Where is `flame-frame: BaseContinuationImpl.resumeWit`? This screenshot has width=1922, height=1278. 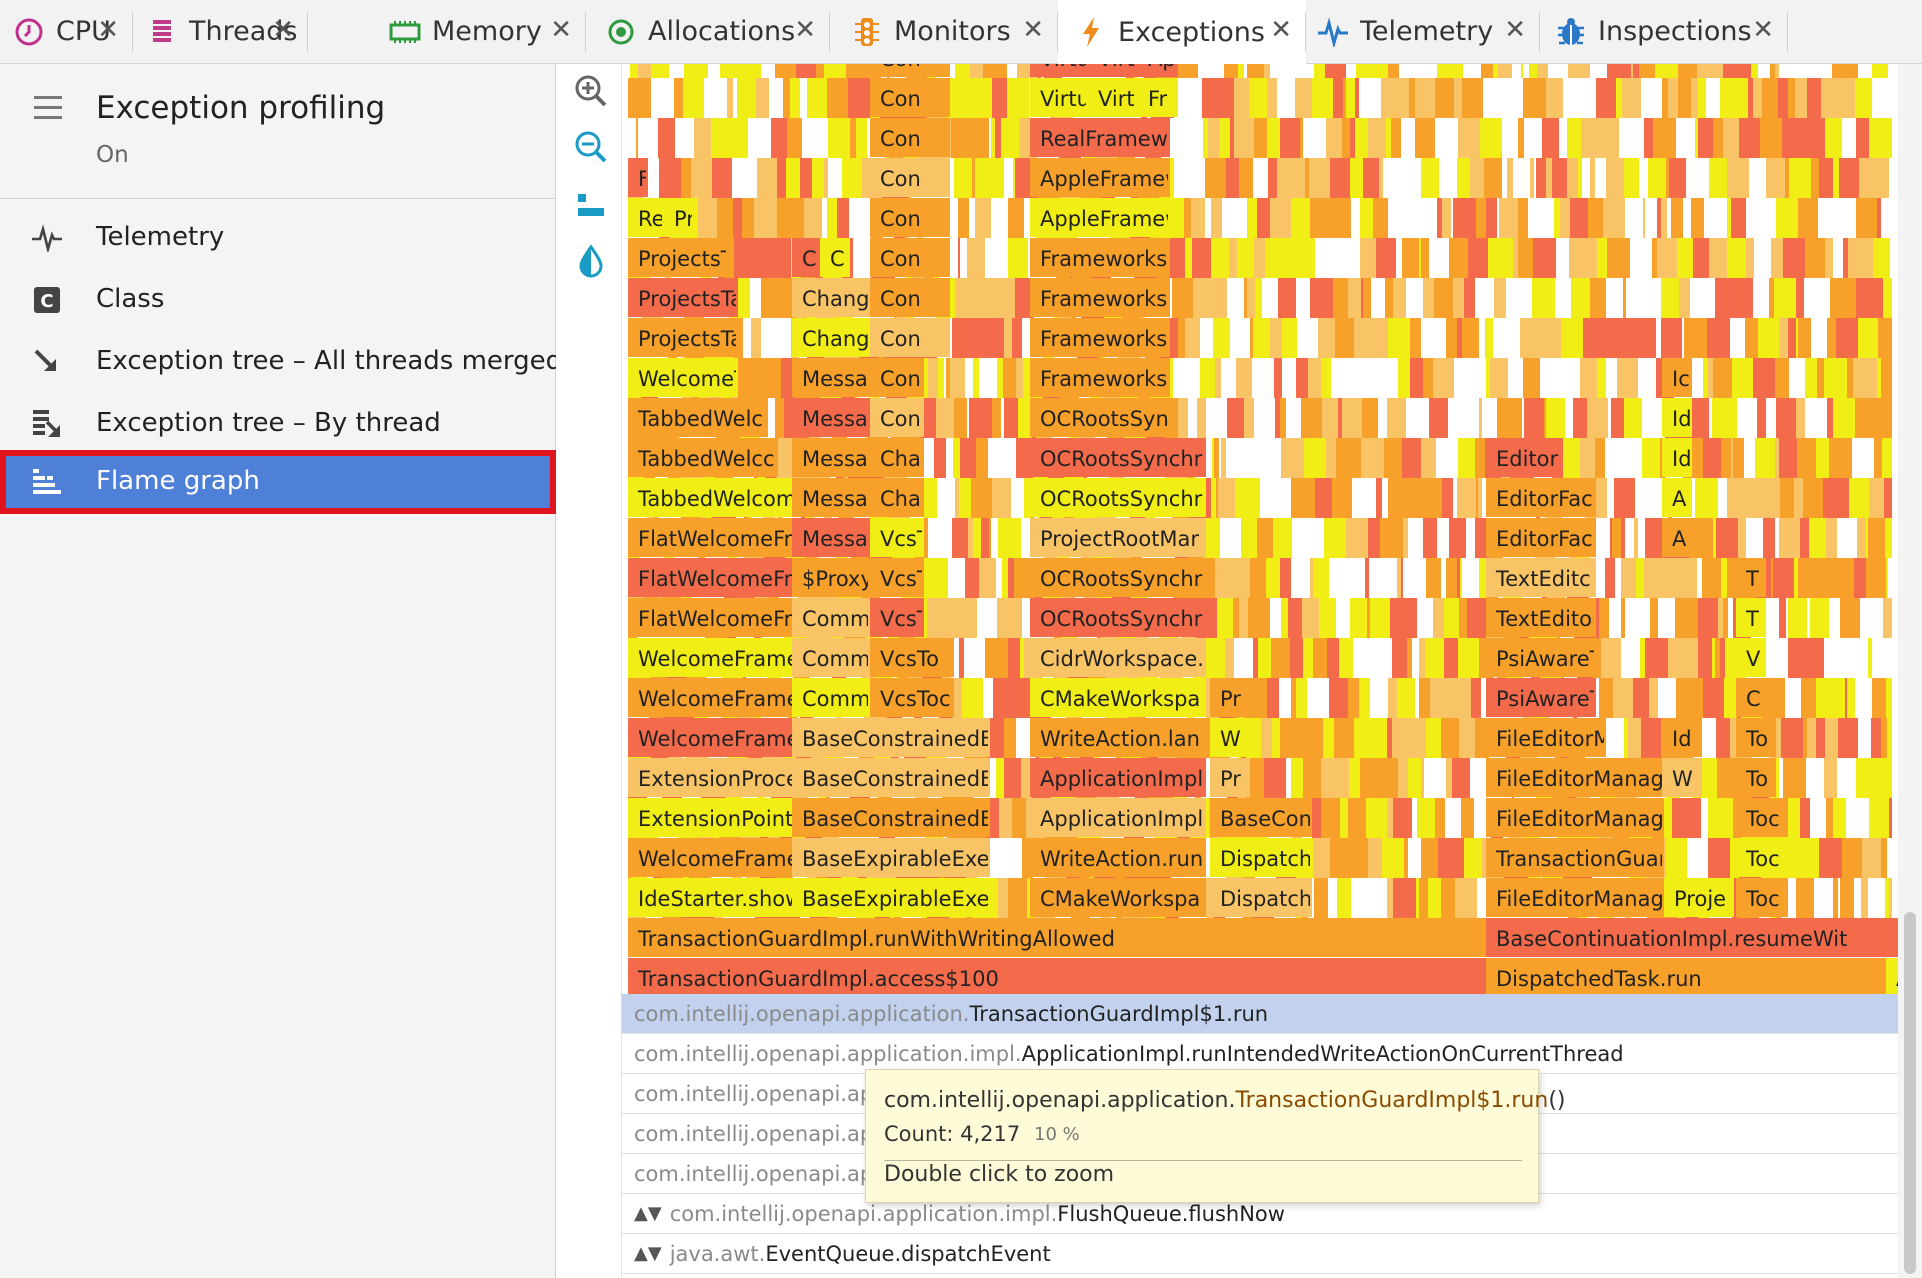 flame-frame: BaseContinuationImpl.resumeWit is located at coordinates (1692, 937).